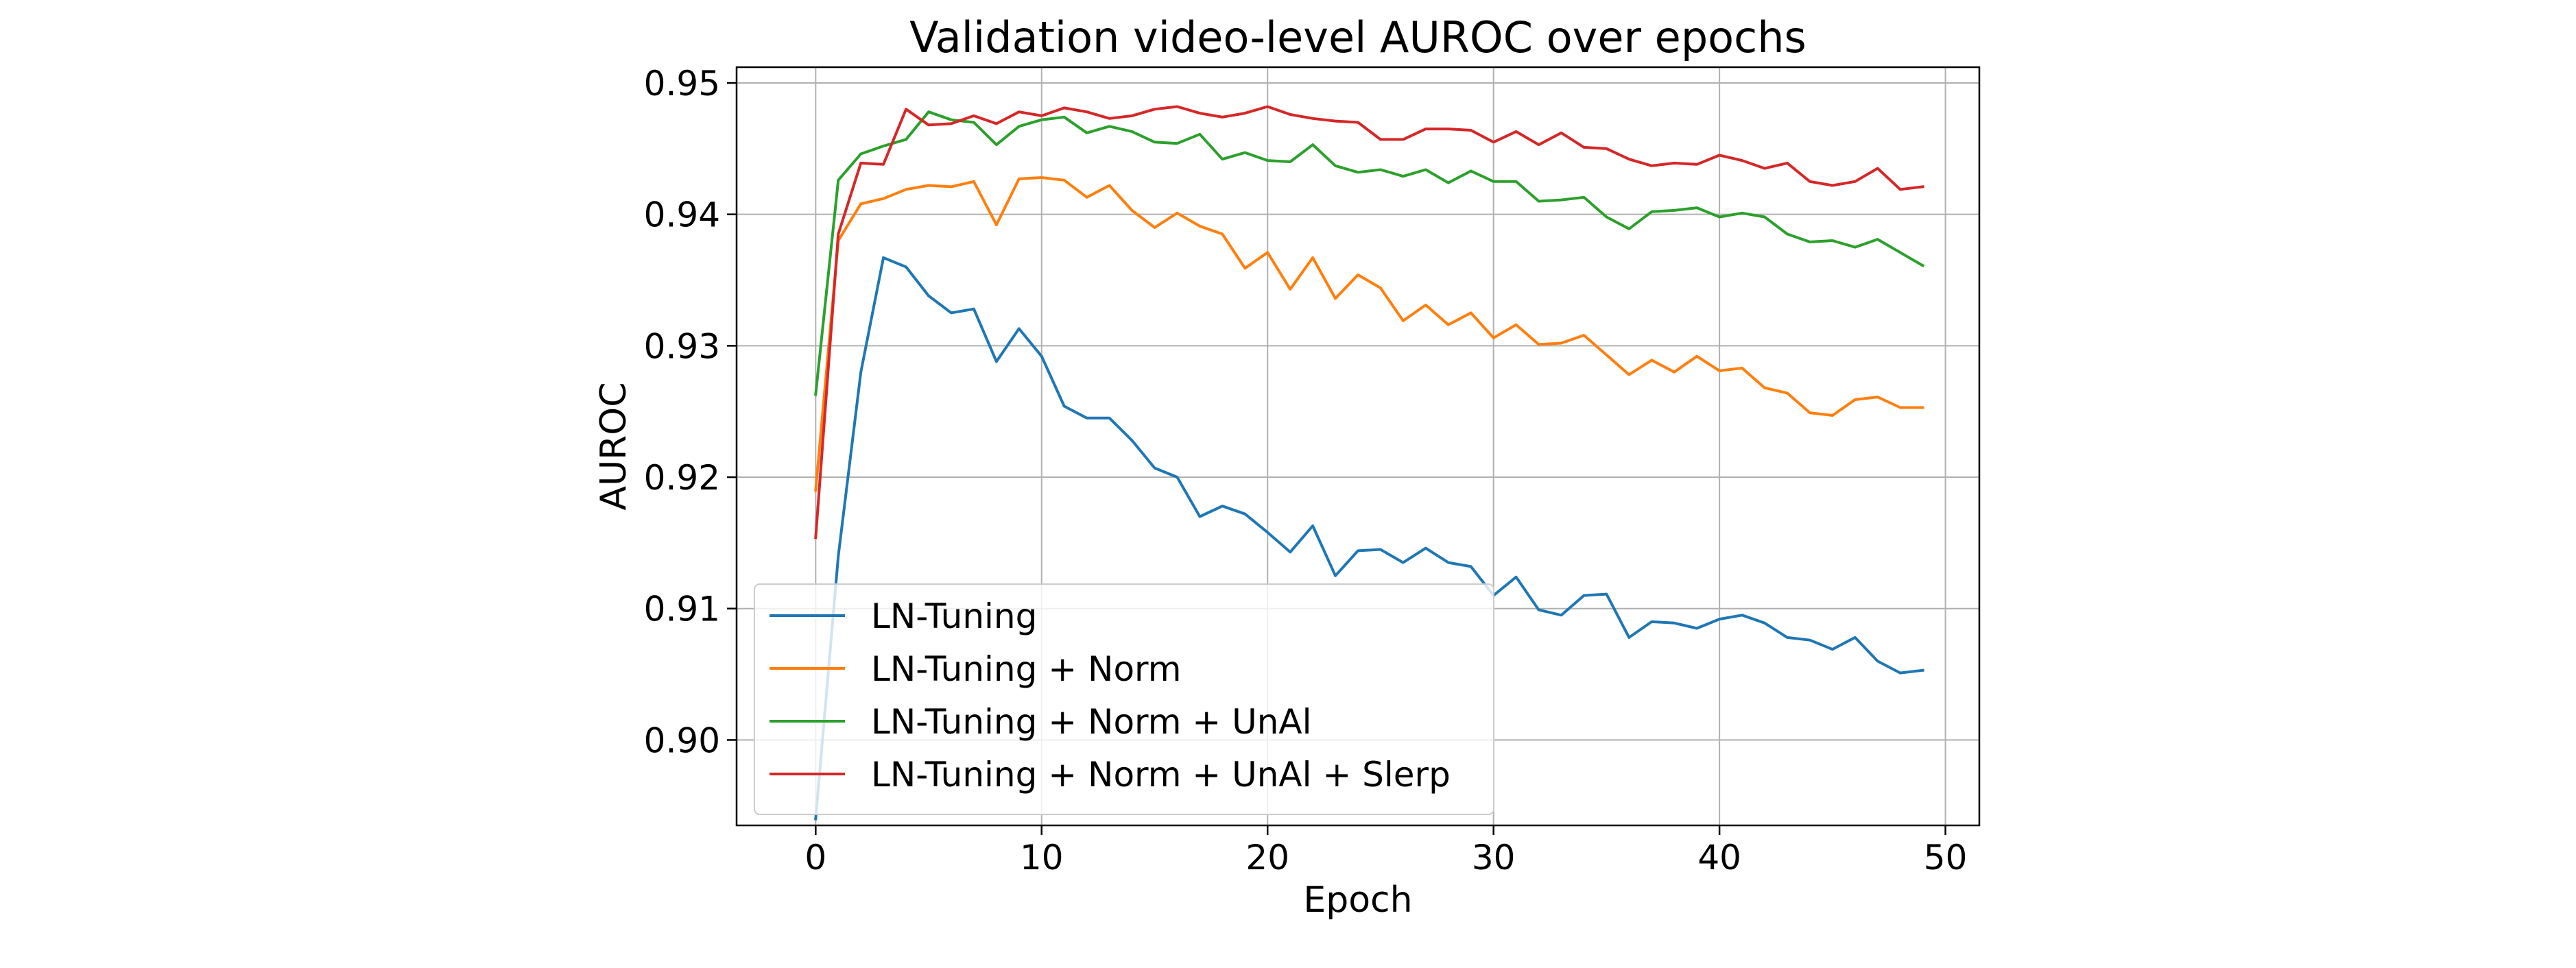  What do you see at coordinates (1719, 858) in the screenshot?
I see `x-tick-label: 40` at bounding box center [1719, 858].